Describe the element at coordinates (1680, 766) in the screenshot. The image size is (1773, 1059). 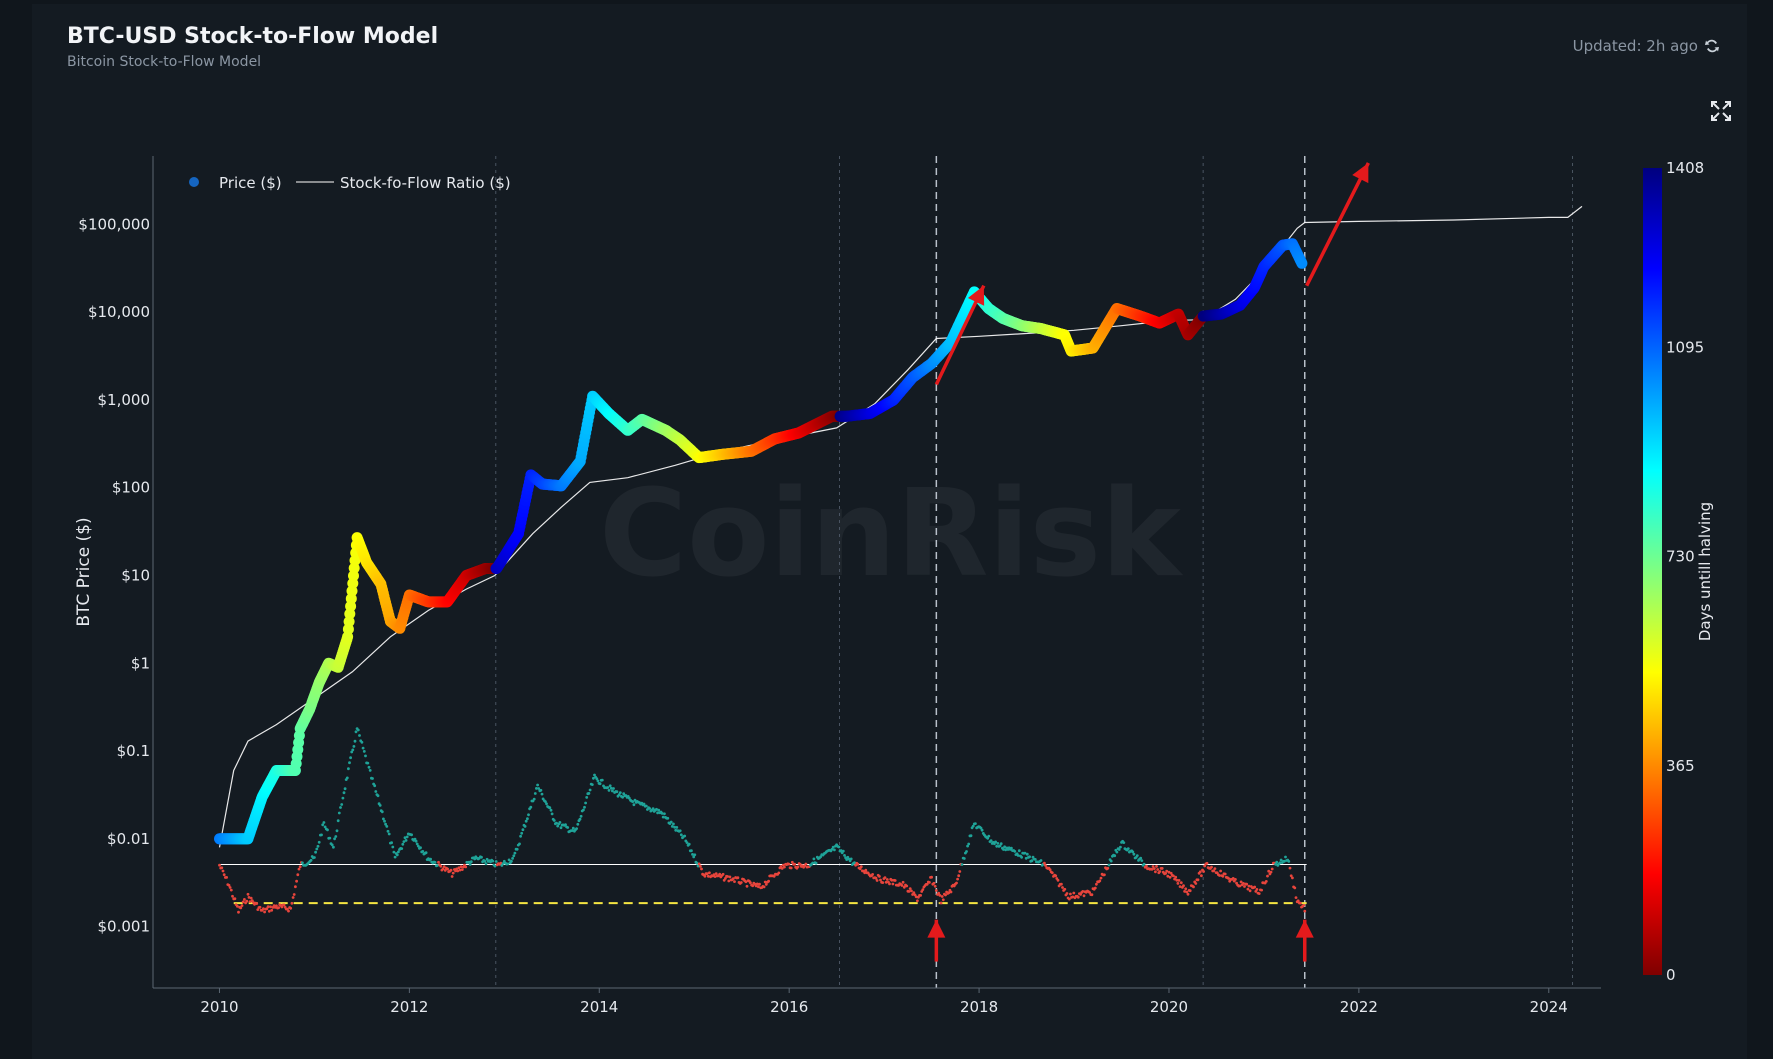
I see `colorbar-tick-label: 365` at that location.